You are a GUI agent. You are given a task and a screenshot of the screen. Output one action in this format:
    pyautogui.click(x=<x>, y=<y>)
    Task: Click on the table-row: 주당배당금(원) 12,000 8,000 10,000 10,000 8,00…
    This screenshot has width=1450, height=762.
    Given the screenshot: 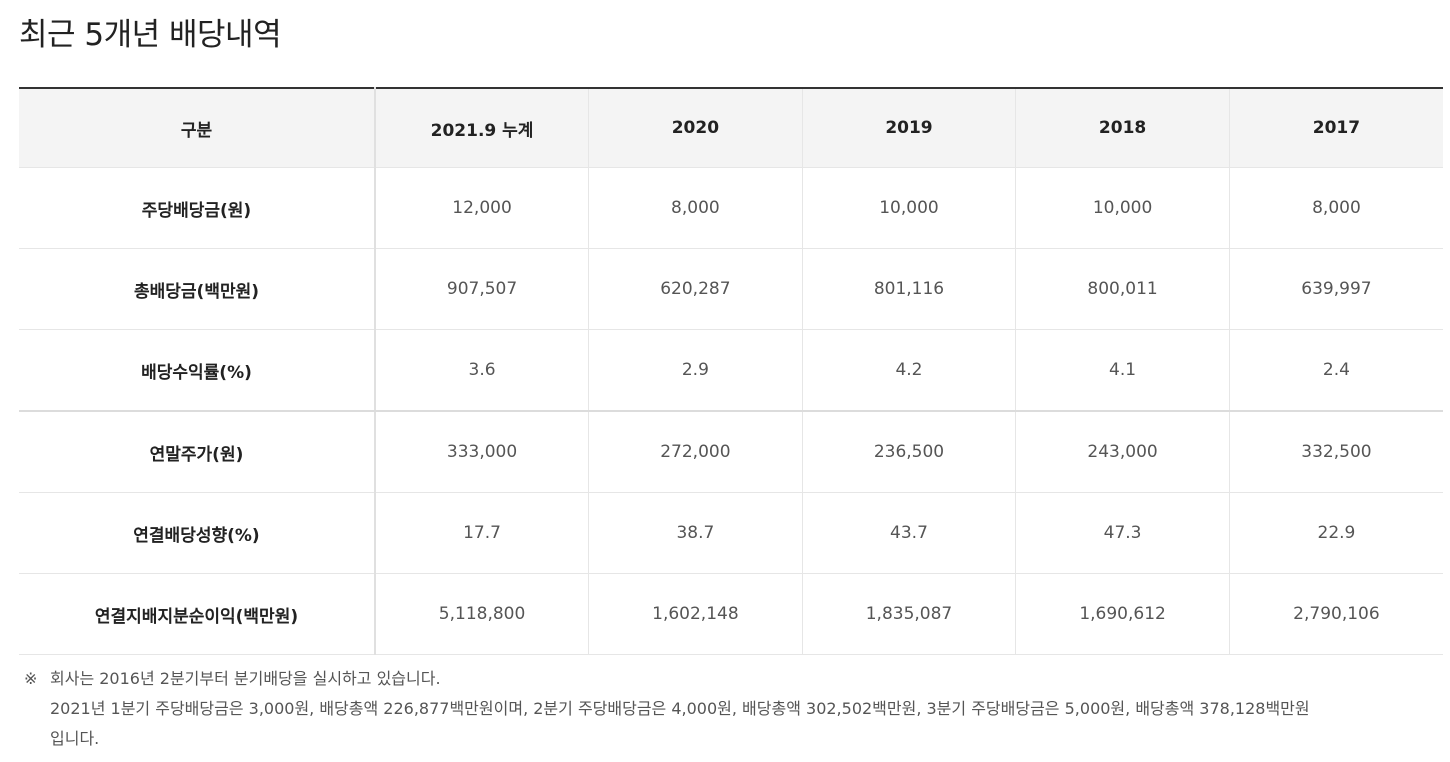 What is the action you would take?
    pyautogui.click(x=731, y=208)
    